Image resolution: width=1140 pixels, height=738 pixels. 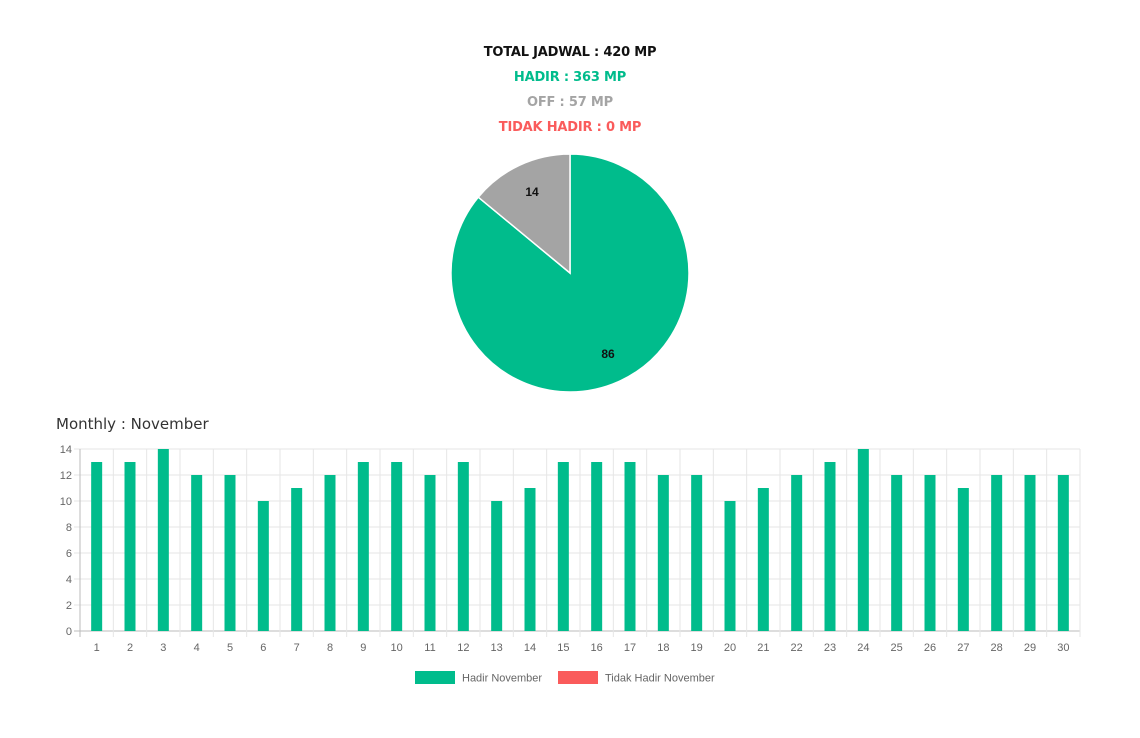 I want to click on y-tick-label: 4, so click(x=69, y=580).